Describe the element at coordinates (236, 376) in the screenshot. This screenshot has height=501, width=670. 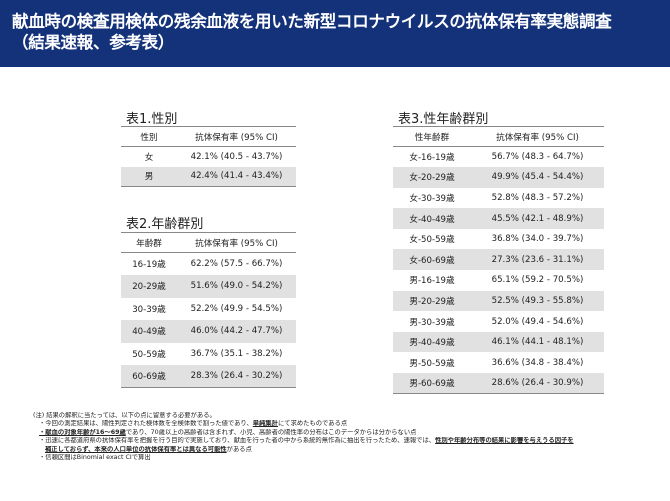
I see `table-cell: 28.3% (26.4 - 30.2%)` at that location.